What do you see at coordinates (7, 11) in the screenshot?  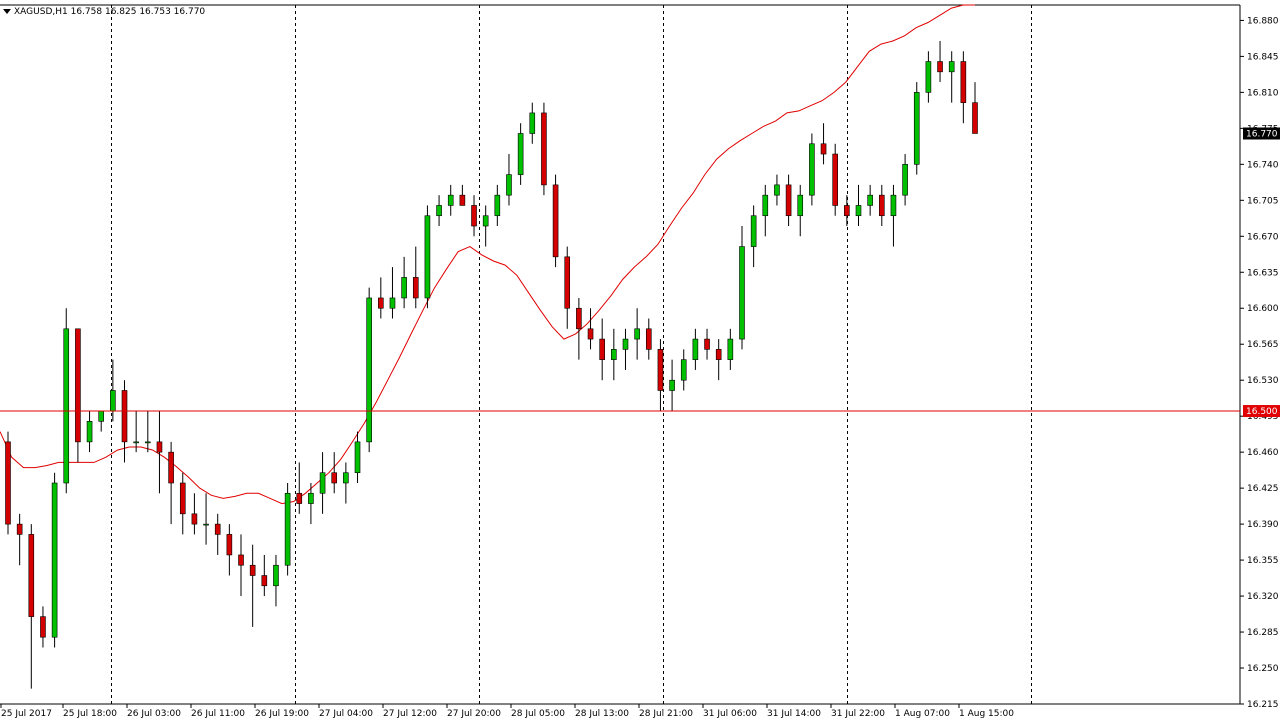 I see `chart-menu-icon` at bounding box center [7, 11].